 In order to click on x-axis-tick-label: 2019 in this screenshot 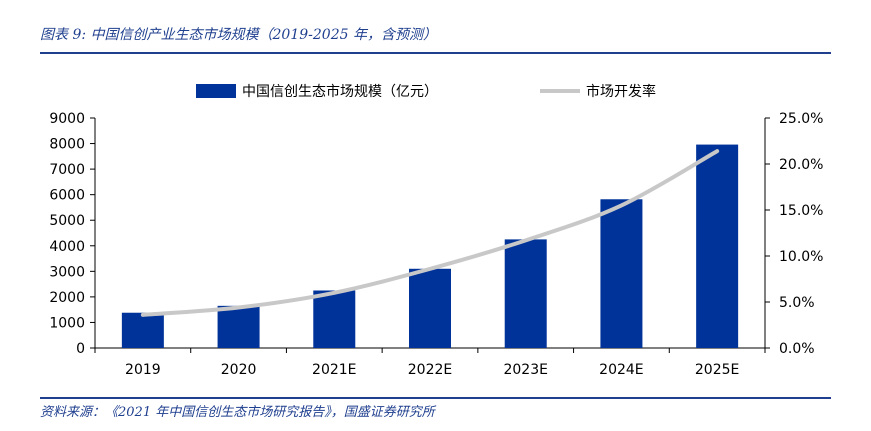, I will do `click(143, 370)`.